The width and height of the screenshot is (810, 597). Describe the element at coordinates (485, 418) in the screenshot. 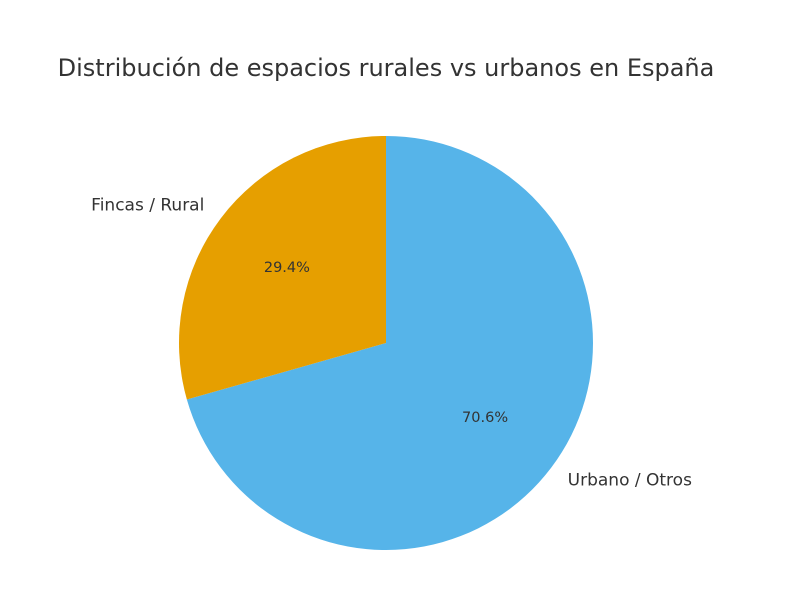

I see `pie-percent-label: 70.6%` at that location.